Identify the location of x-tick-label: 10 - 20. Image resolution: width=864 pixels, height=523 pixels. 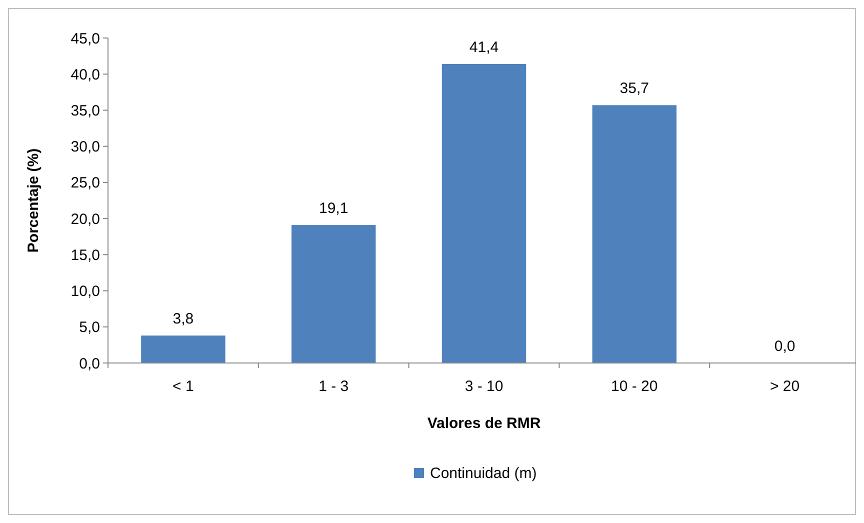
(634, 386).